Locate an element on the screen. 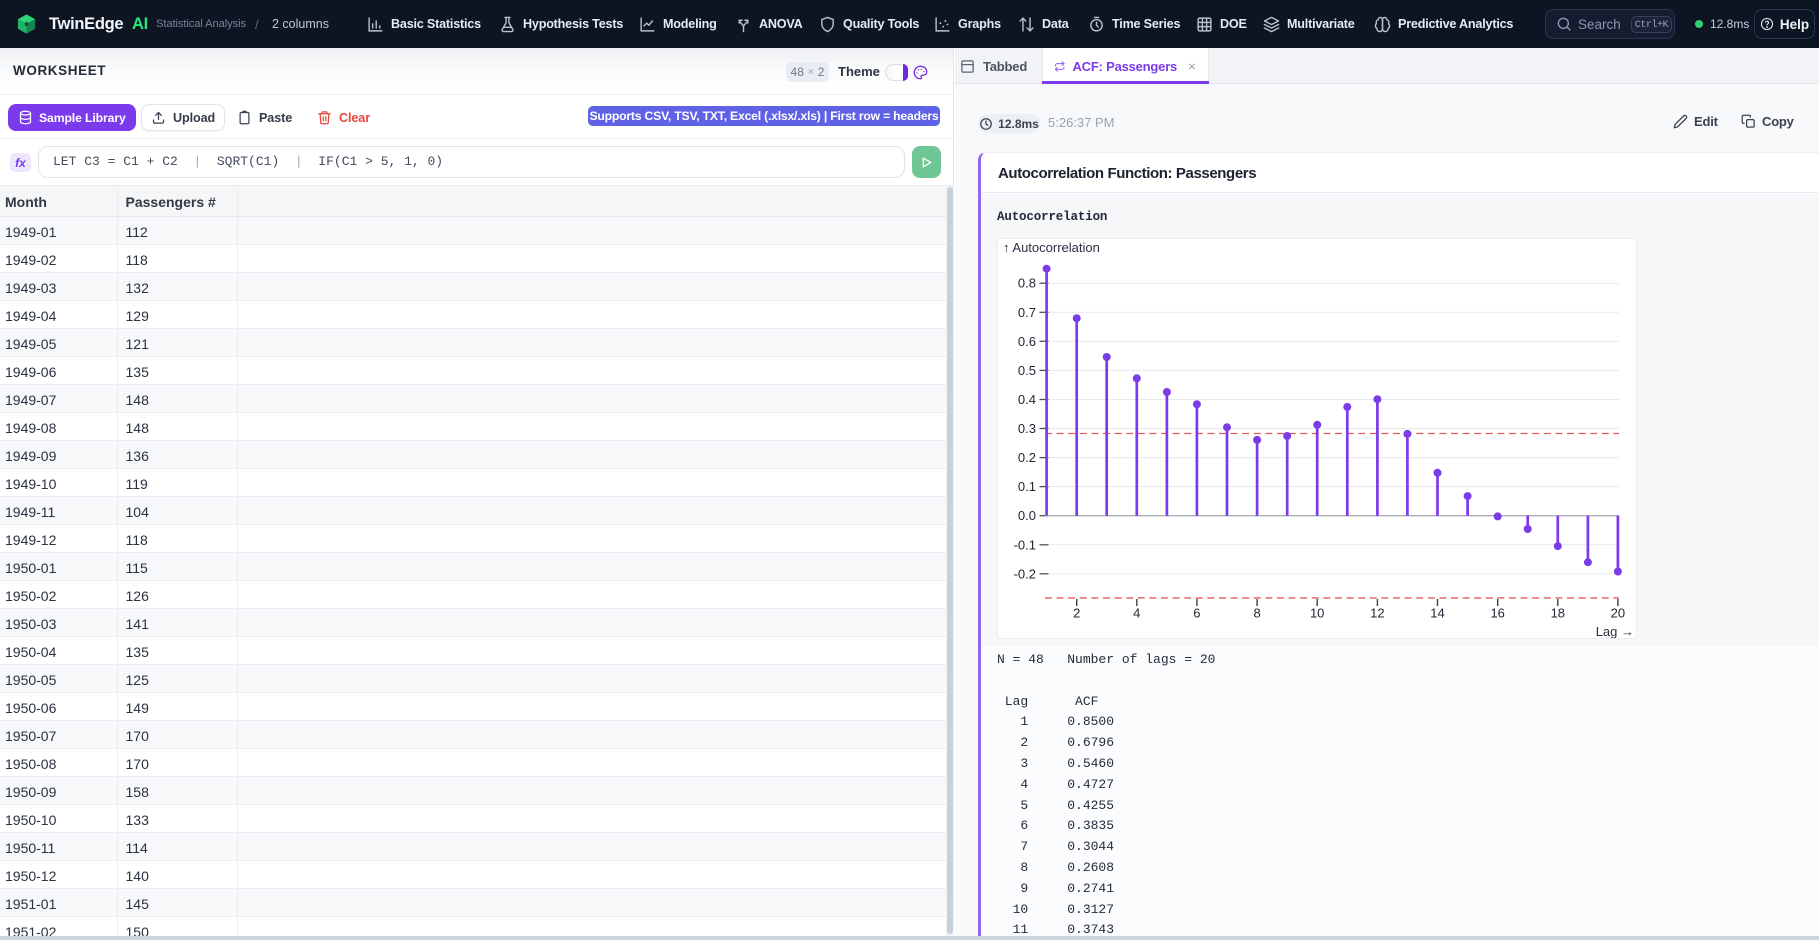 The width and height of the screenshot is (1819, 940). svg-text: 4 is located at coordinates (1136, 613).